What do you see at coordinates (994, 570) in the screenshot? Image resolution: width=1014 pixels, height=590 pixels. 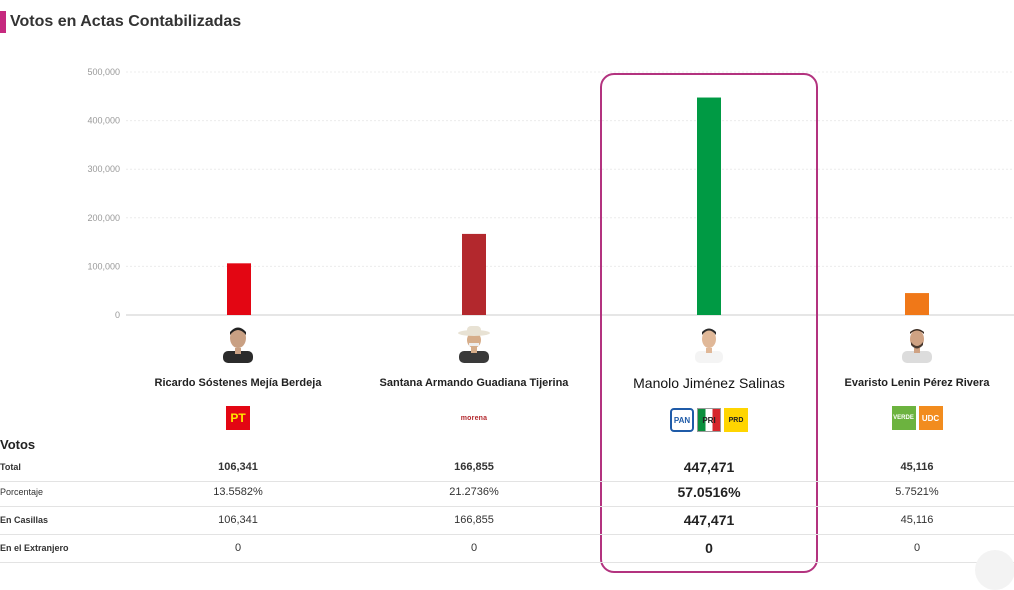 I see `decorative-circle` at bounding box center [994, 570].